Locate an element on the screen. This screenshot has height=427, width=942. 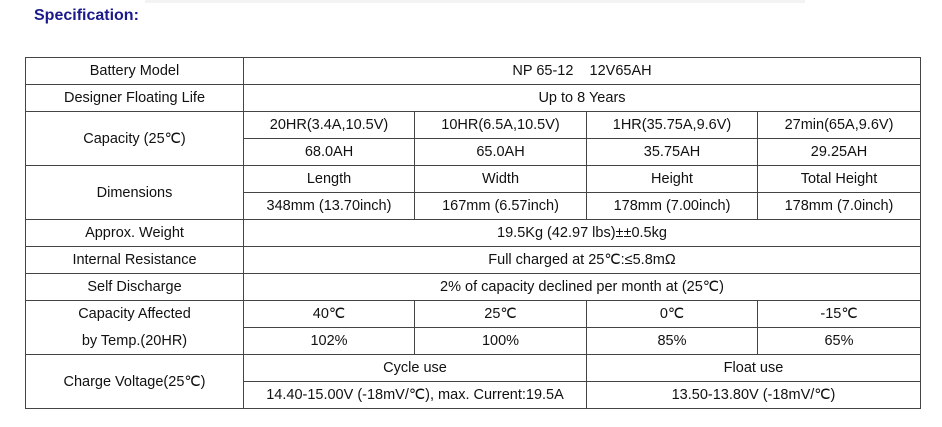
cell-header: 40℃ is located at coordinates (329, 314).